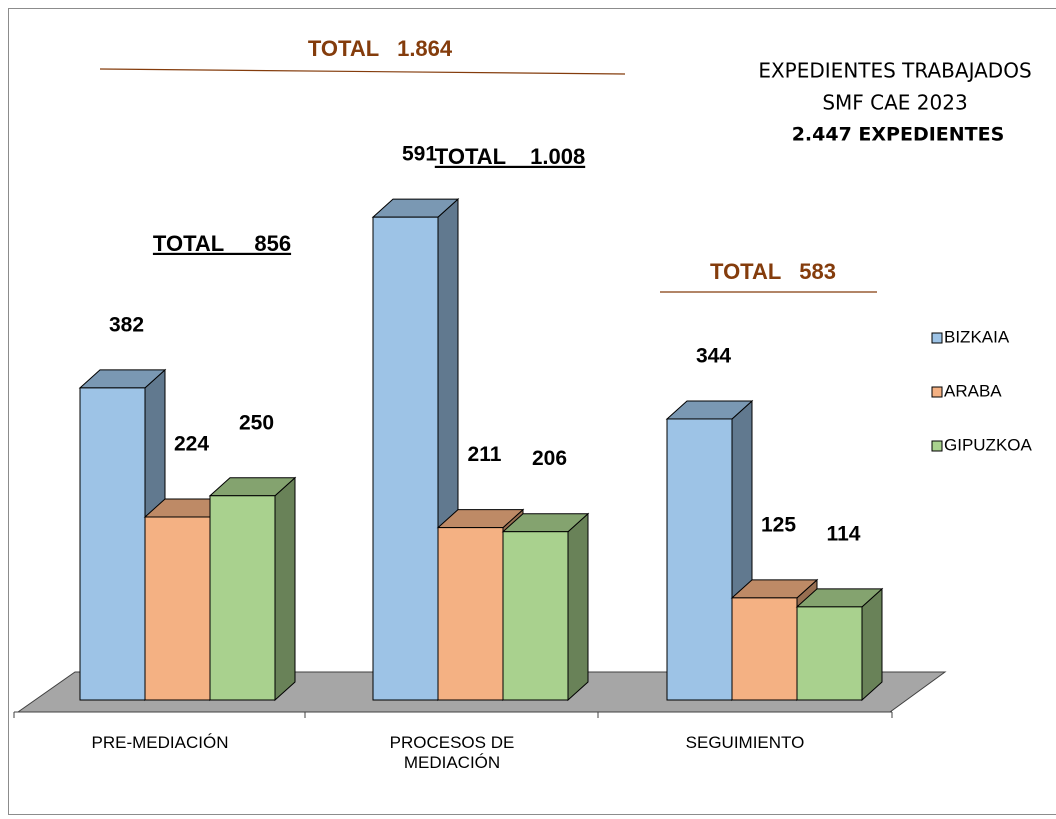  What do you see at coordinates (256, 422) in the screenshot?
I see `data-label: 250` at bounding box center [256, 422].